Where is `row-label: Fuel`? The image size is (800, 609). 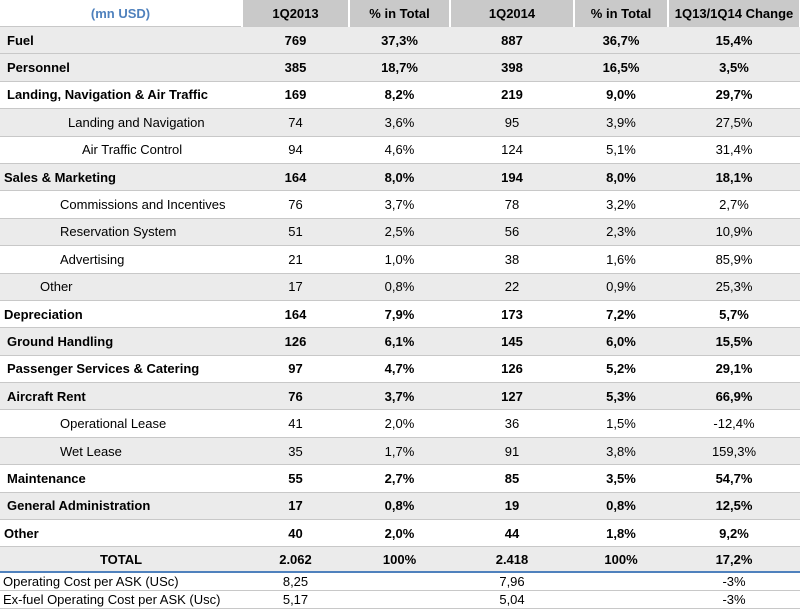 row-label: Fuel is located at coordinates (121, 39).